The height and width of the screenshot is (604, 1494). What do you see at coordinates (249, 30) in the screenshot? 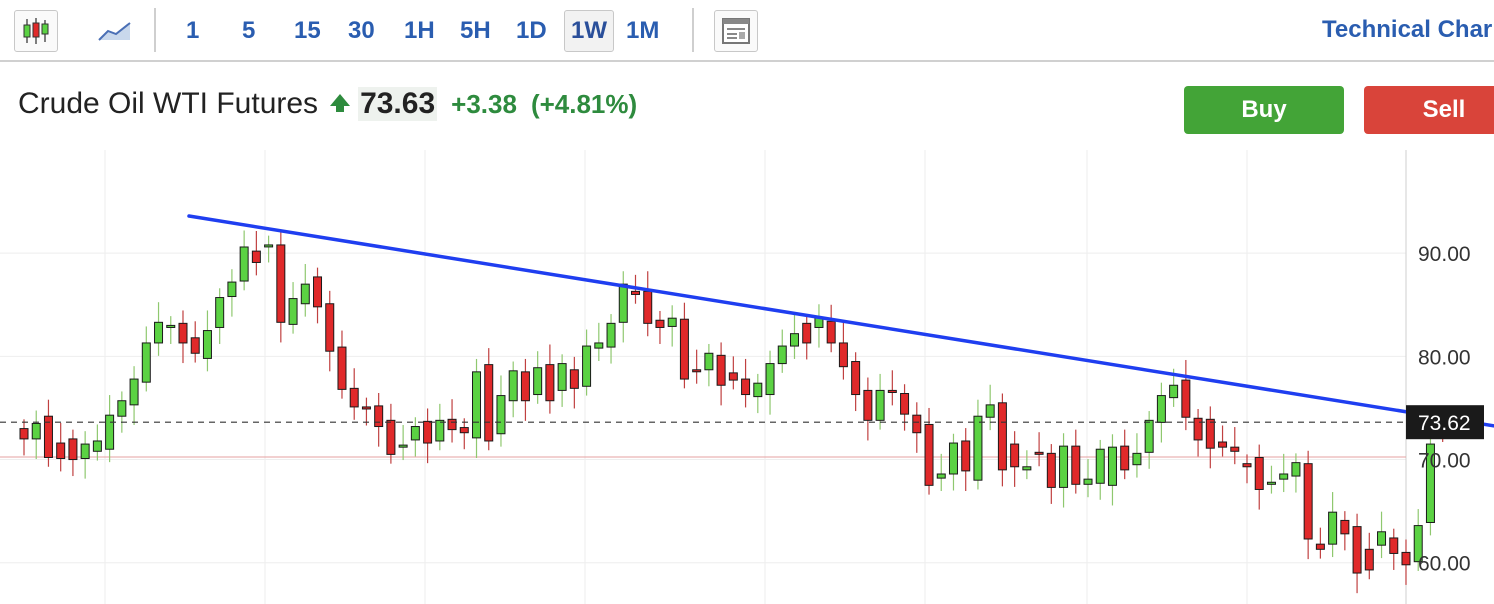
I see `interval-5: 5` at bounding box center [249, 30].